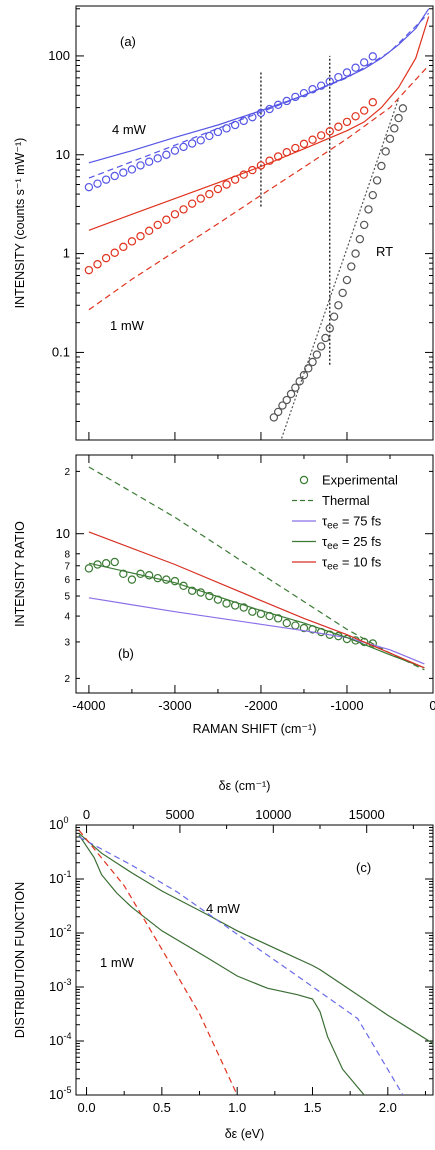 Image resolution: width=435 pixels, height=1150 pixels. Describe the element at coordinates (60, 877) in the screenshot. I see `panel-c-y-tick-label: 10⁻¹` at that location.